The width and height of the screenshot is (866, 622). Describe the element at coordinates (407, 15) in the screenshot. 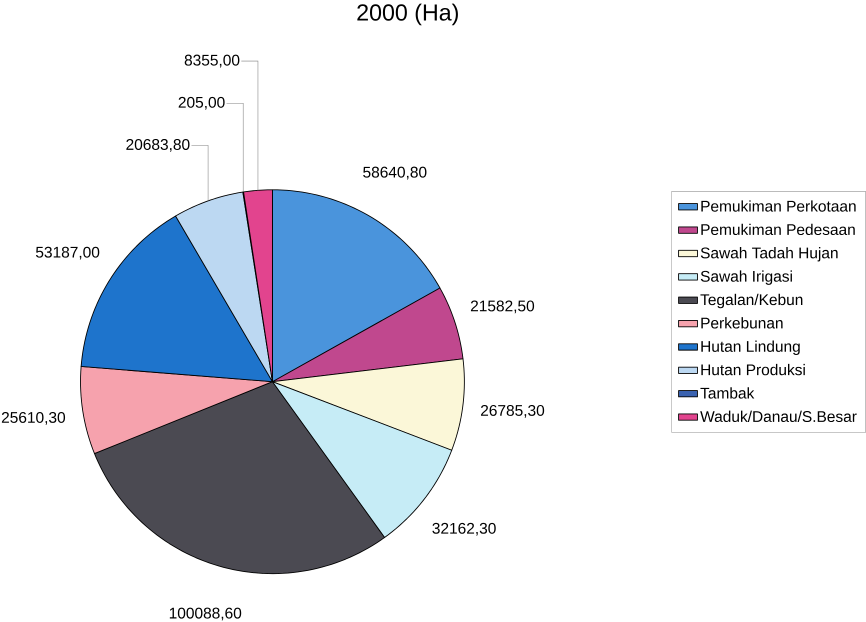

I see `chart-title: 2000 (Ha)` at that location.